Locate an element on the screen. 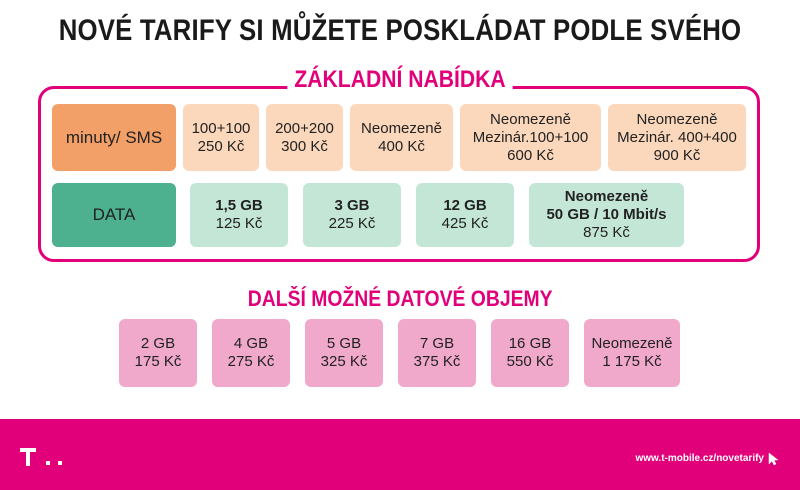 This screenshot has width=800, height=490. tariff-price: 125 Kč is located at coordinates (239, 223).